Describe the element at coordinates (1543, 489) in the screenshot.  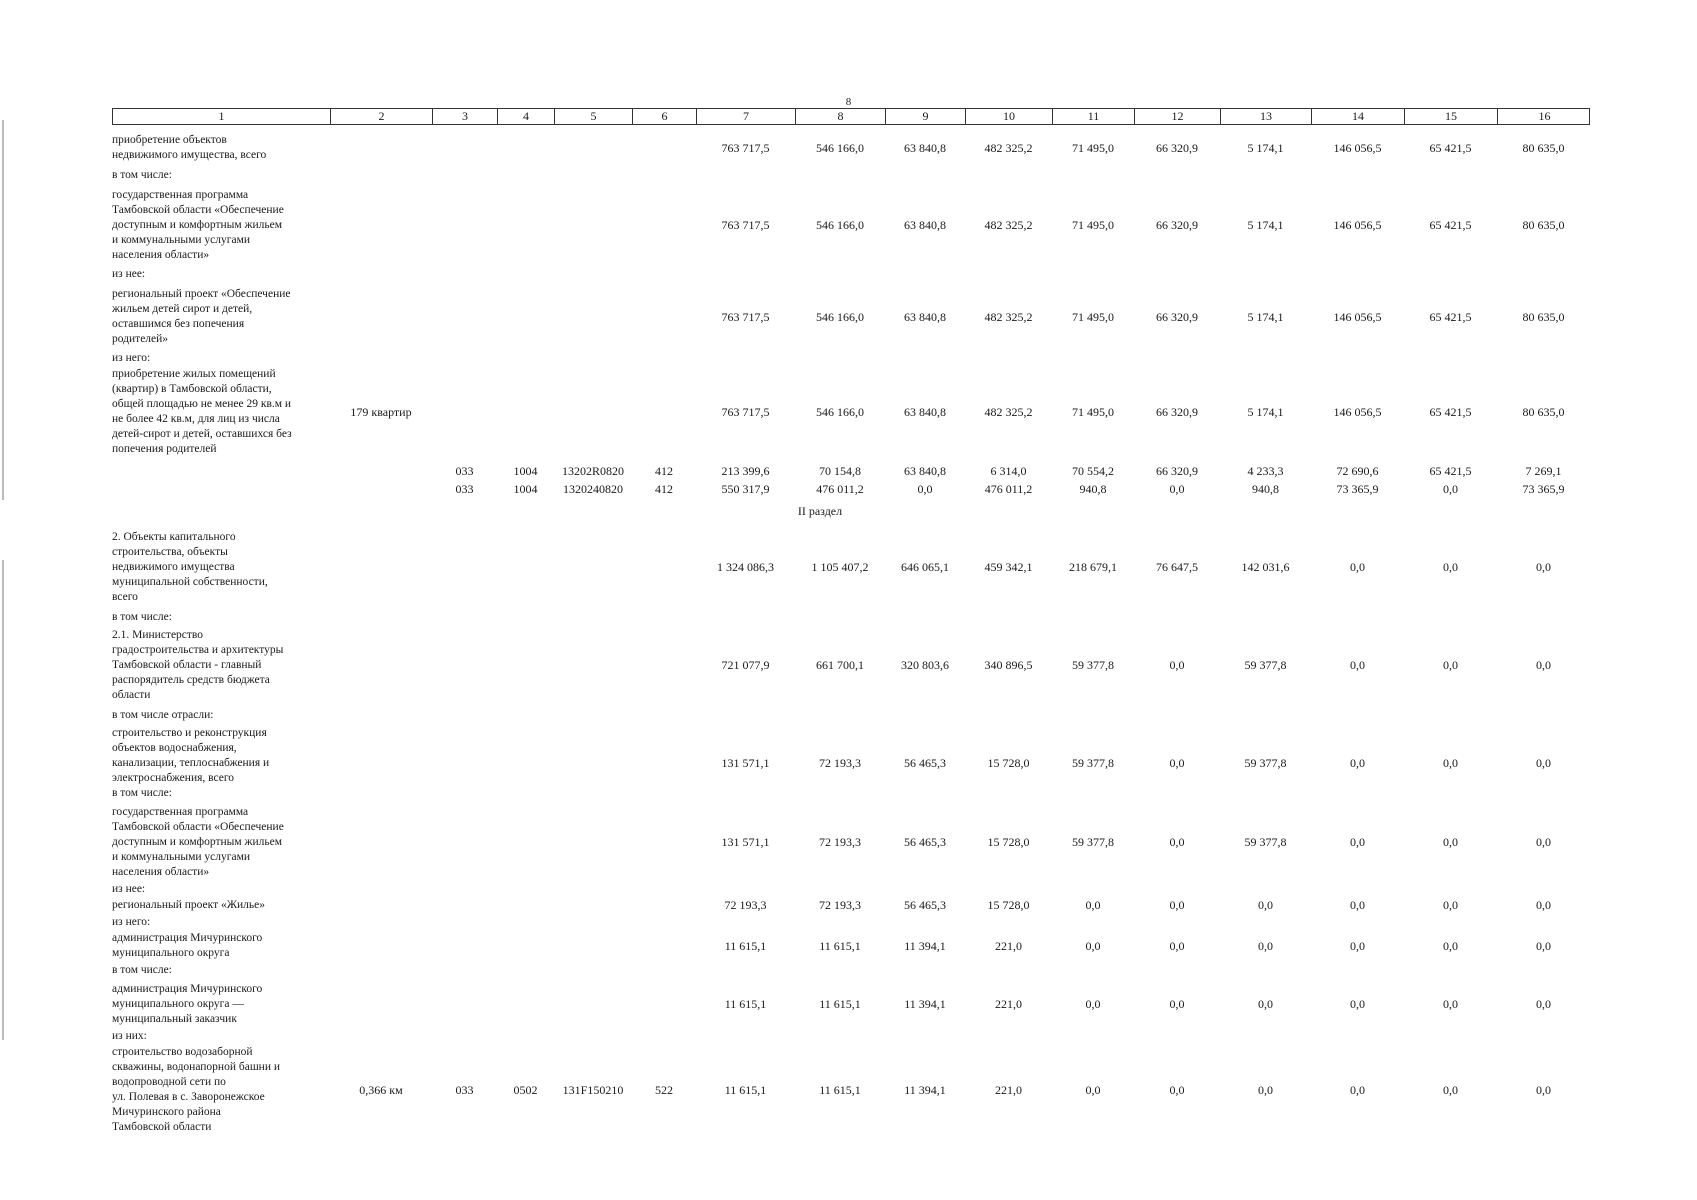
I see `amount-col-16: 73 365,9` at that location.